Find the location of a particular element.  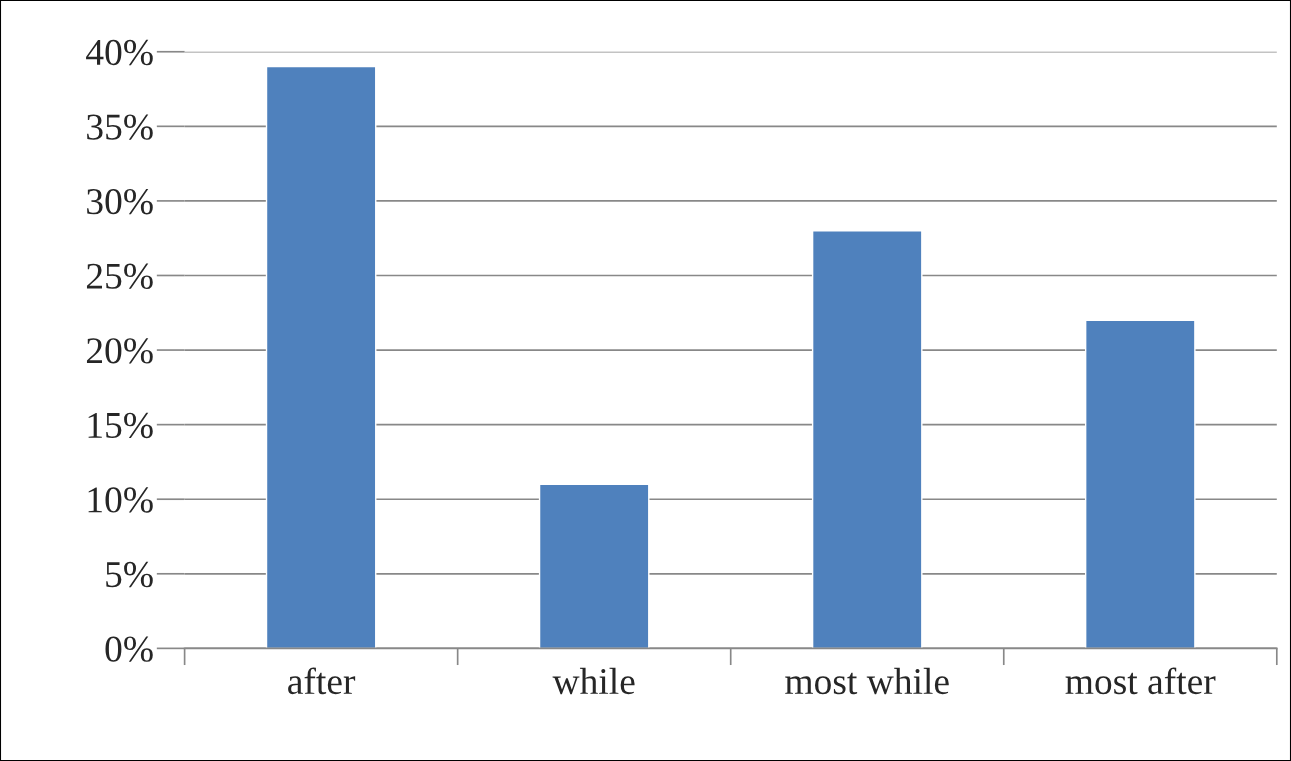

y-tick-label: 0% is located at coordinates (129, 649).